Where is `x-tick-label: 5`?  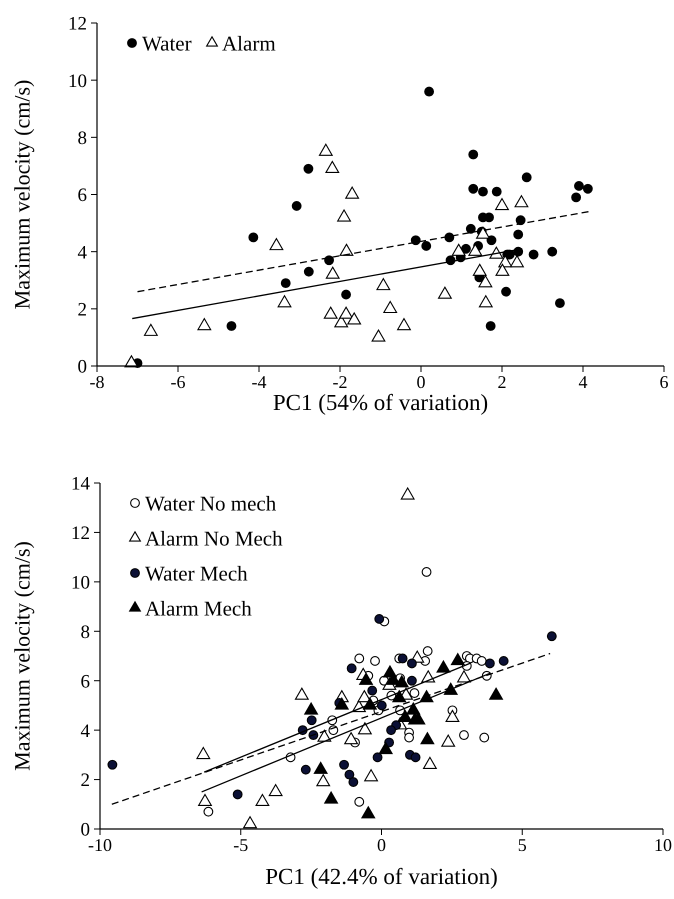
x-tick-label: 5 is located at coordinates (522, 845).